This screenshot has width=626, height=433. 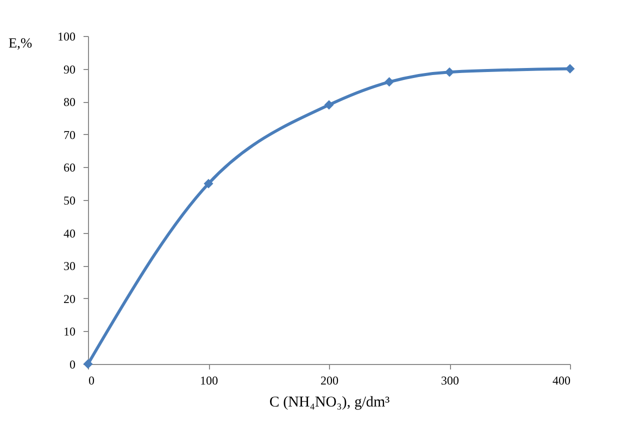 What do you see at coordinates (561, 381) in the screenshot?
I see `x-tick-label: 400` at bounding box center [561, 381].